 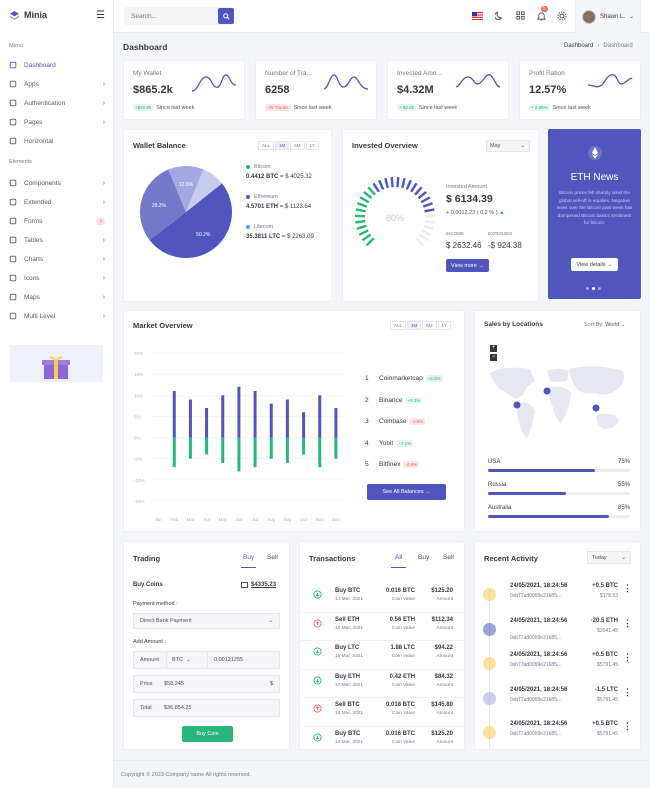 What do you see at coordinates (57, 65) in the screenshot?
I see `sidebar-item-dashboard: Dashboard` at bounding box center [57, 65].